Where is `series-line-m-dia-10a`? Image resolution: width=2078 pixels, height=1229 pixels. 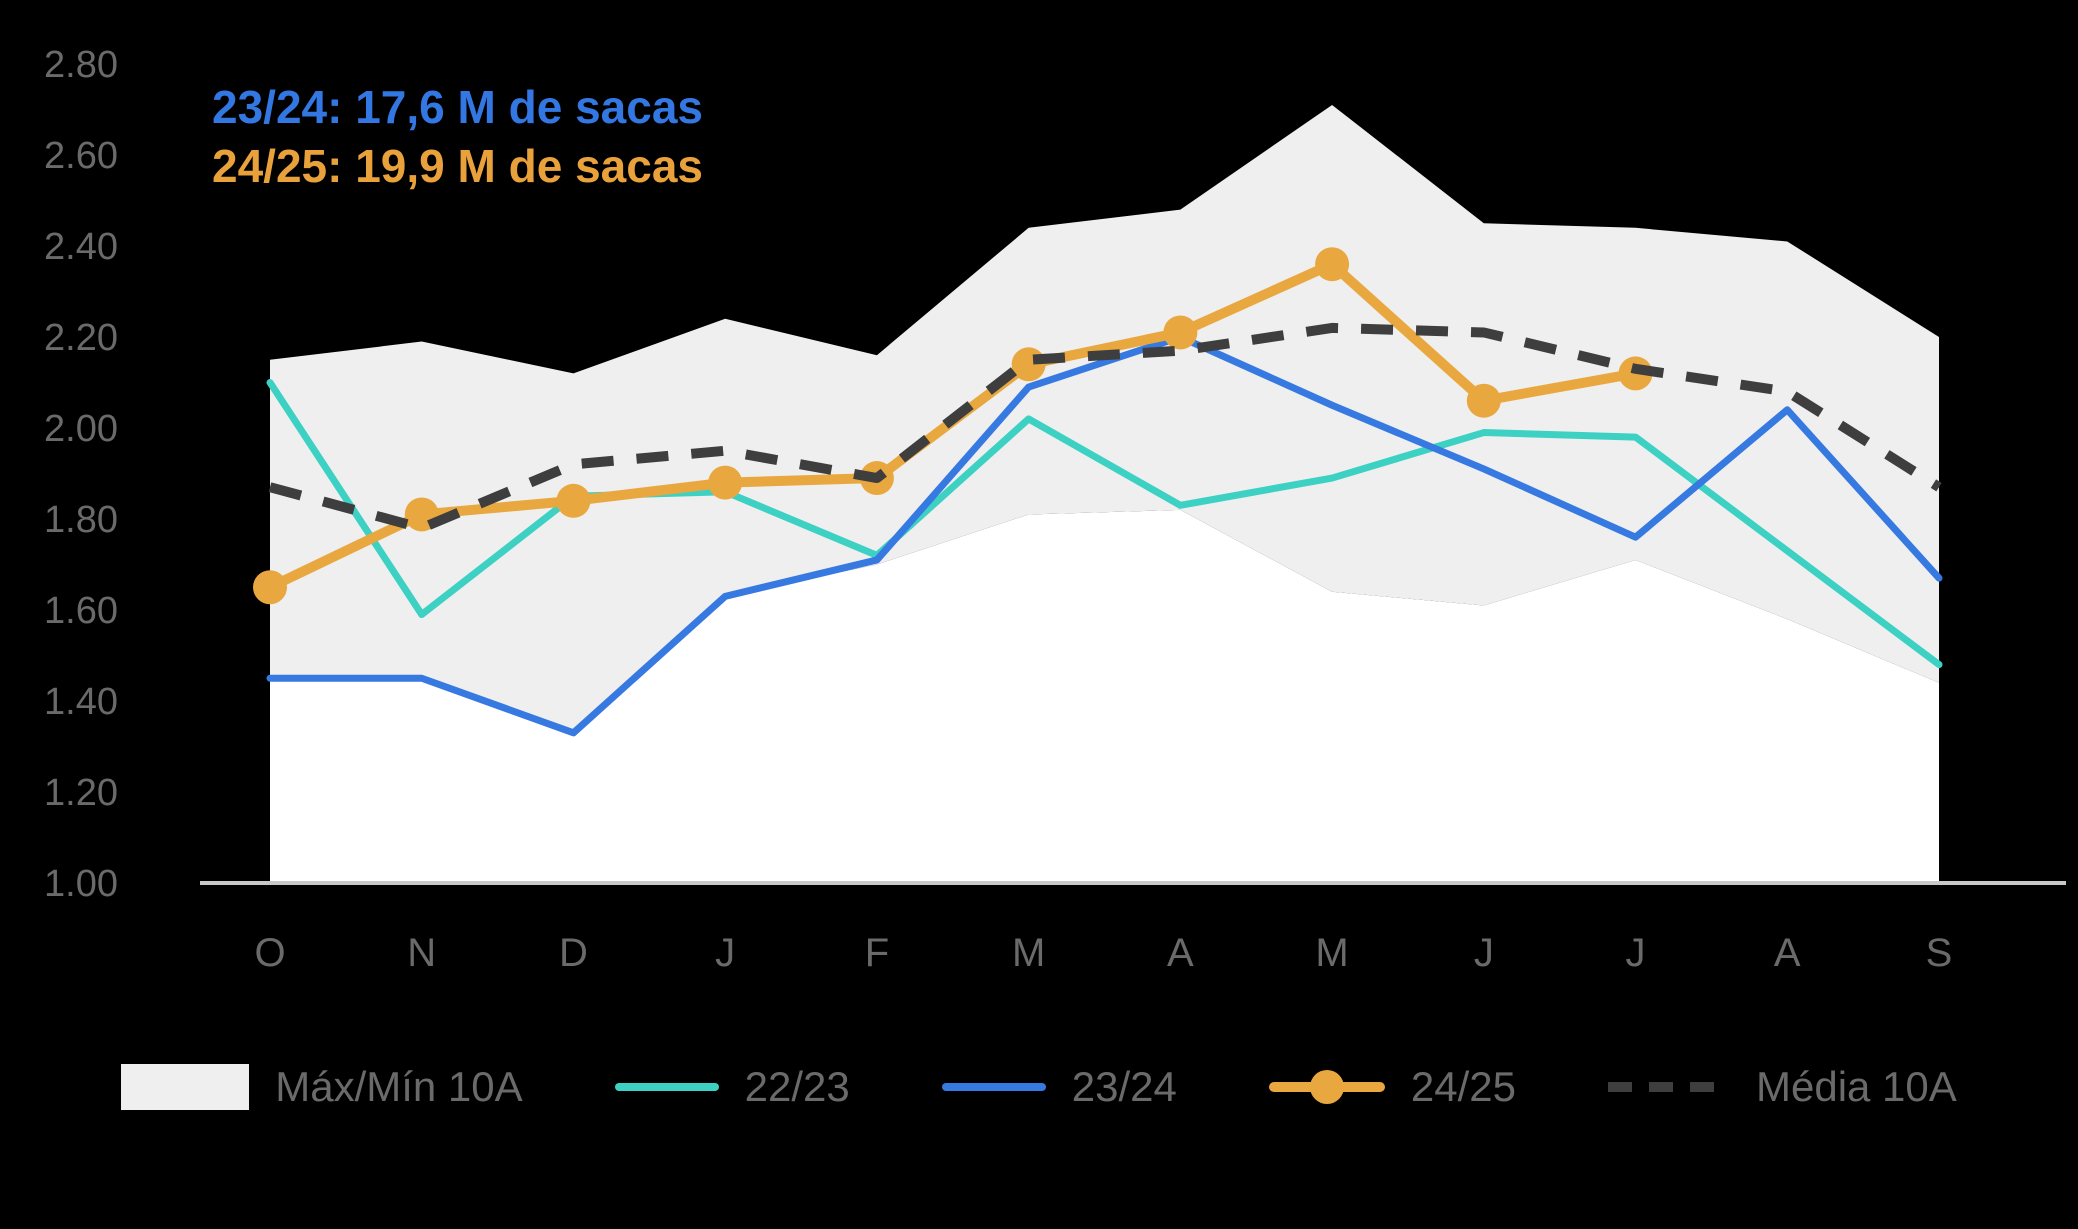 series-line-m-dia-10a is located at coordinates (1105, 428).